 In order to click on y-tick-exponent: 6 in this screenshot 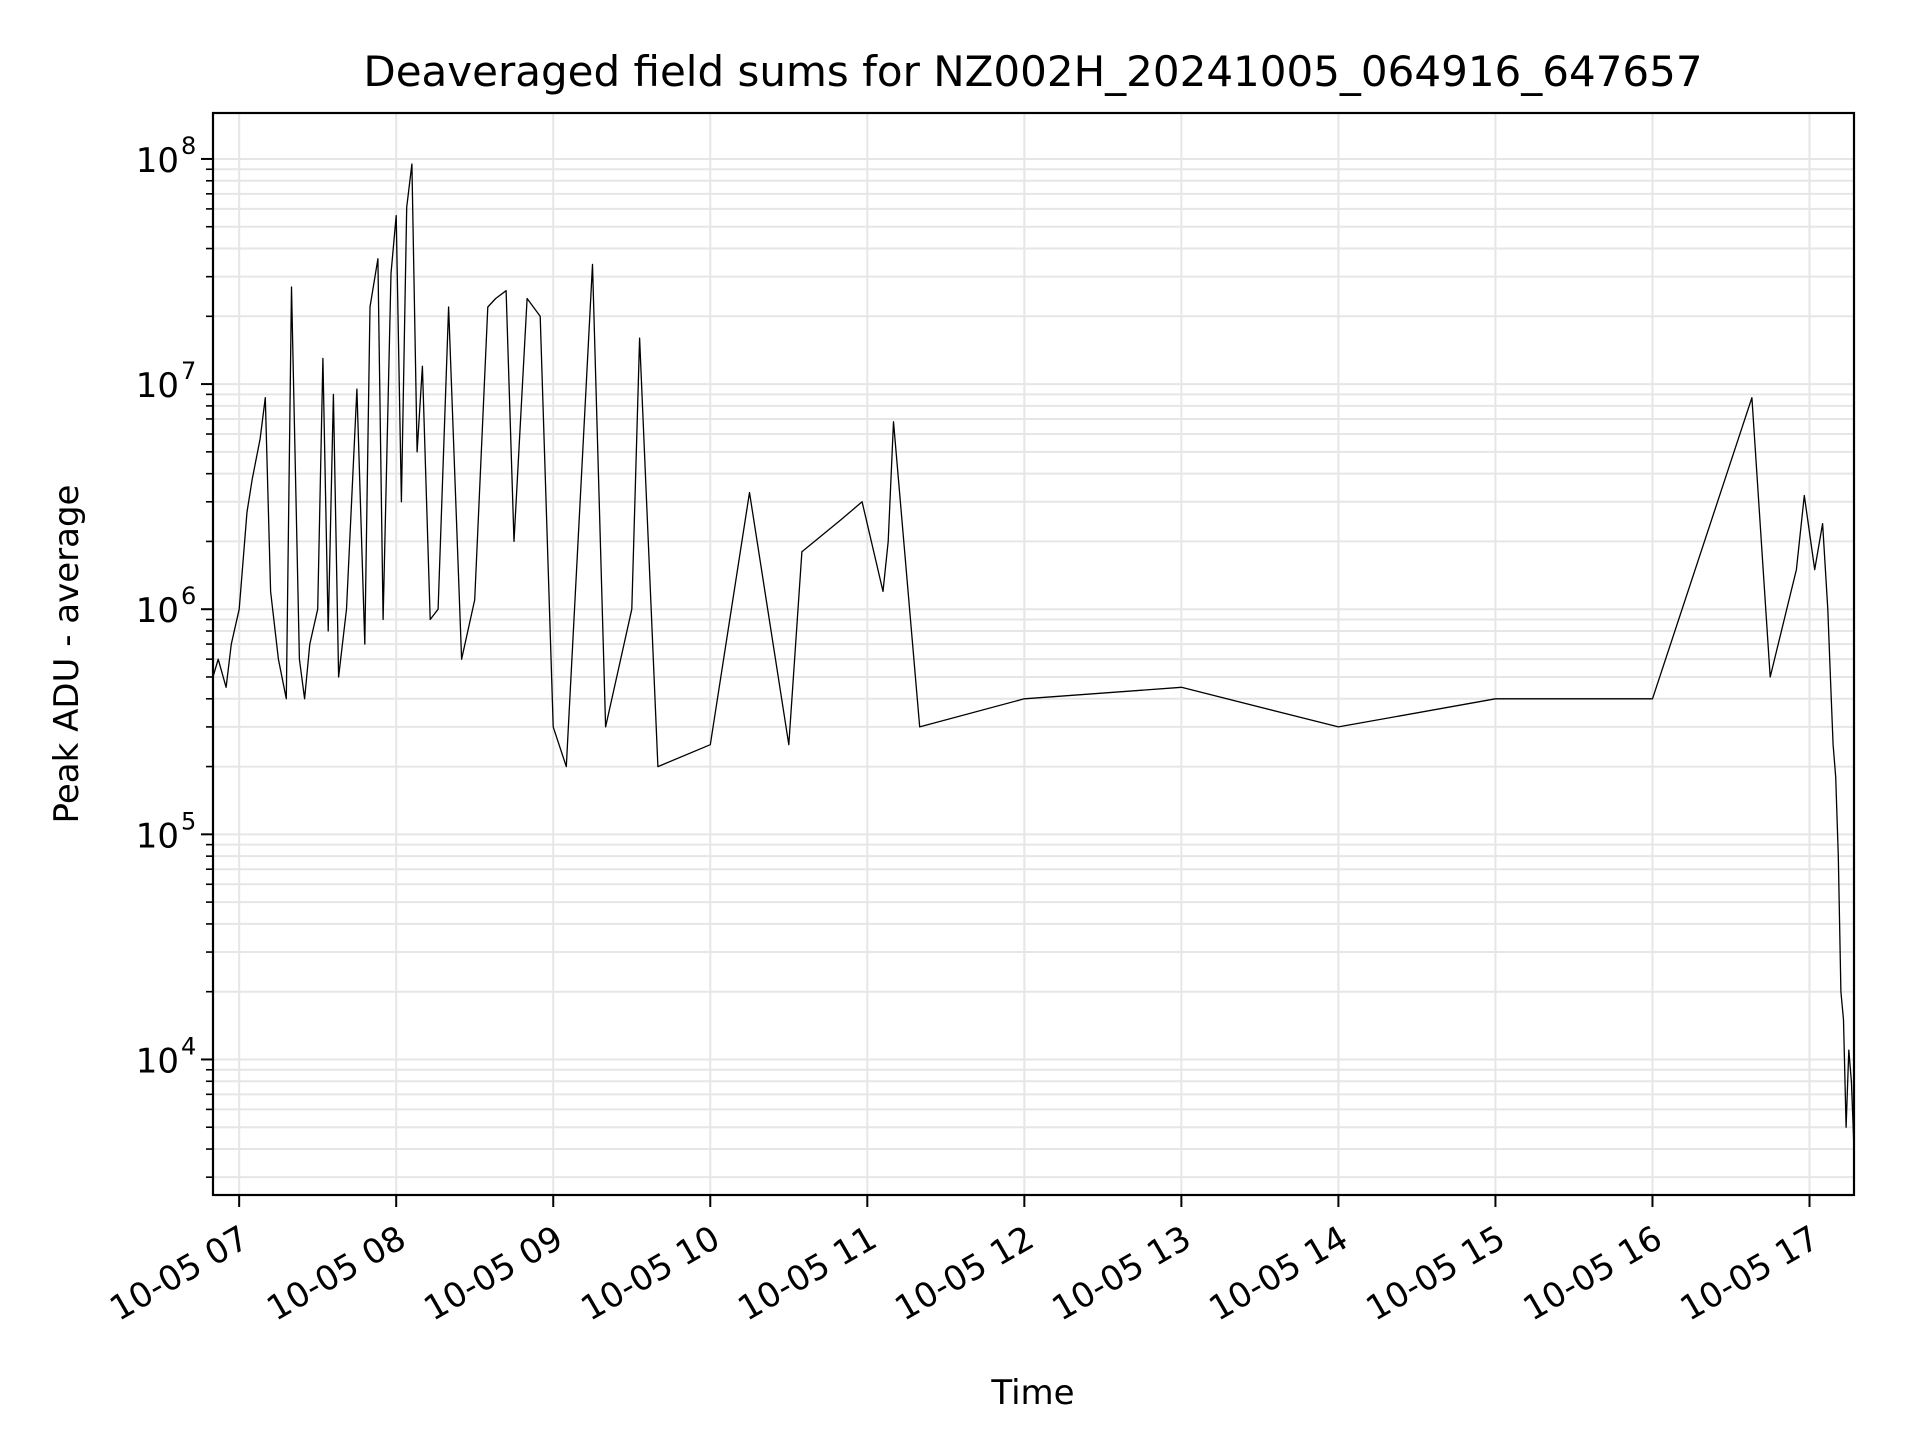, I will do `click(188, 596)`.